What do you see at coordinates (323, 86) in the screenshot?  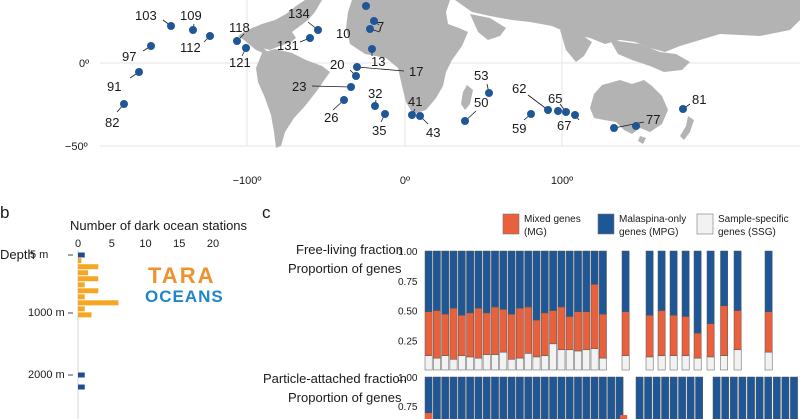 I see `station-23: 23` at bounding box center [323, 86].